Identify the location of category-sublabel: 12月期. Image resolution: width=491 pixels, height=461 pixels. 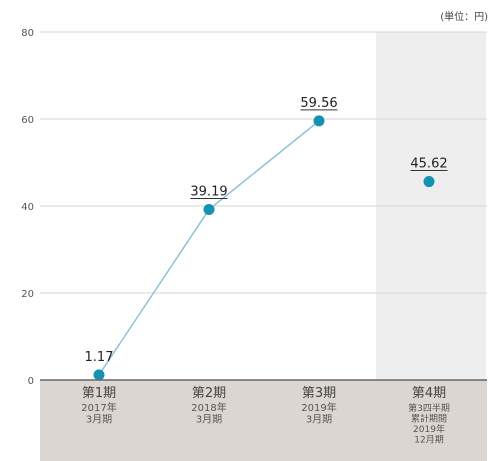
(428, 440).